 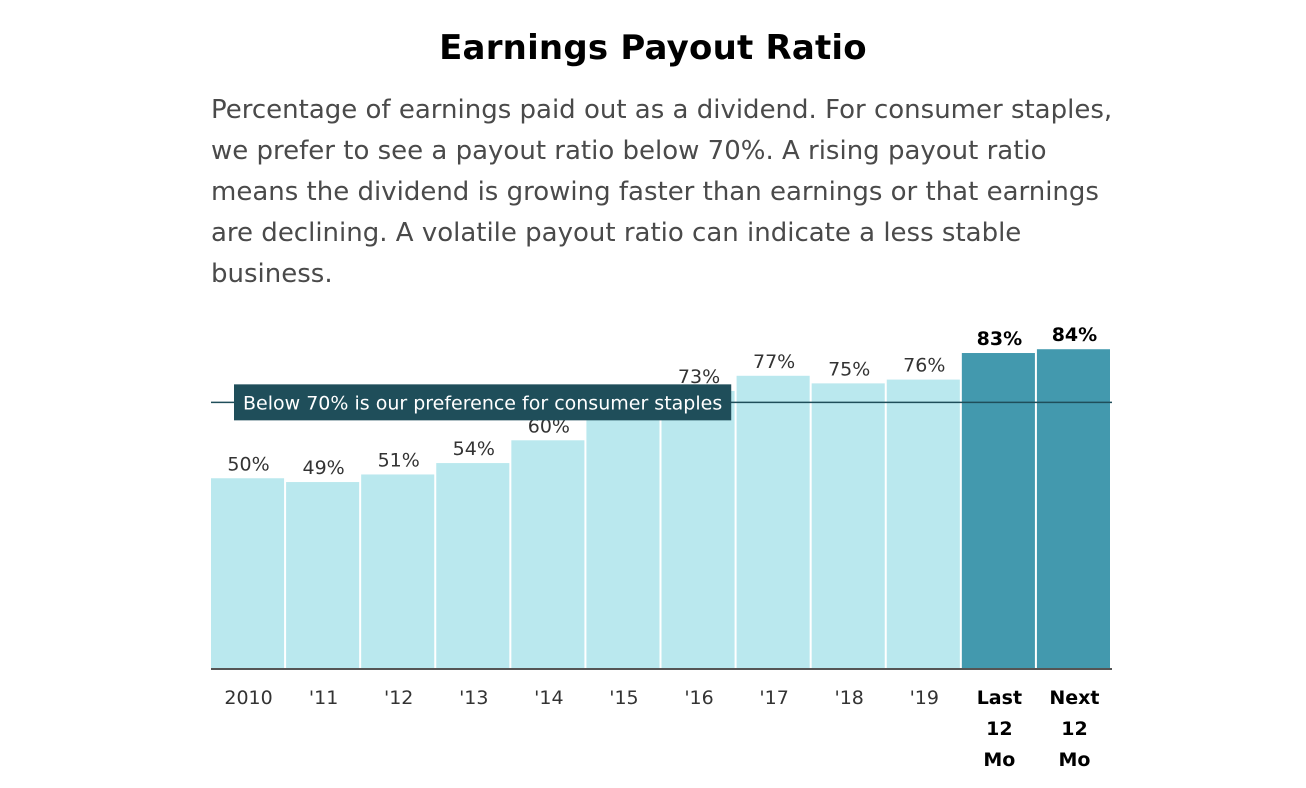 I want to click on value-label-6: 73%, so click(x=699, y=377).